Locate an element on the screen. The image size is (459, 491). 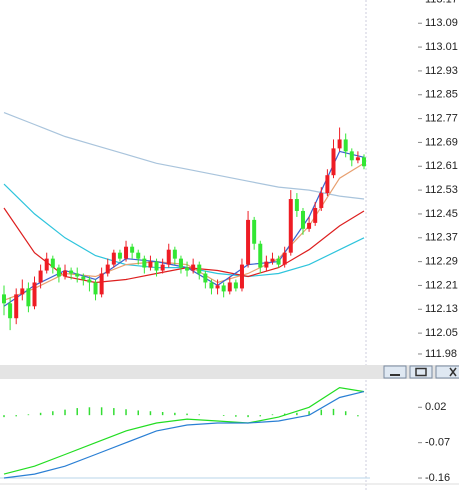
y-tick-label: 112.13 is located at coordinates (441, 309).